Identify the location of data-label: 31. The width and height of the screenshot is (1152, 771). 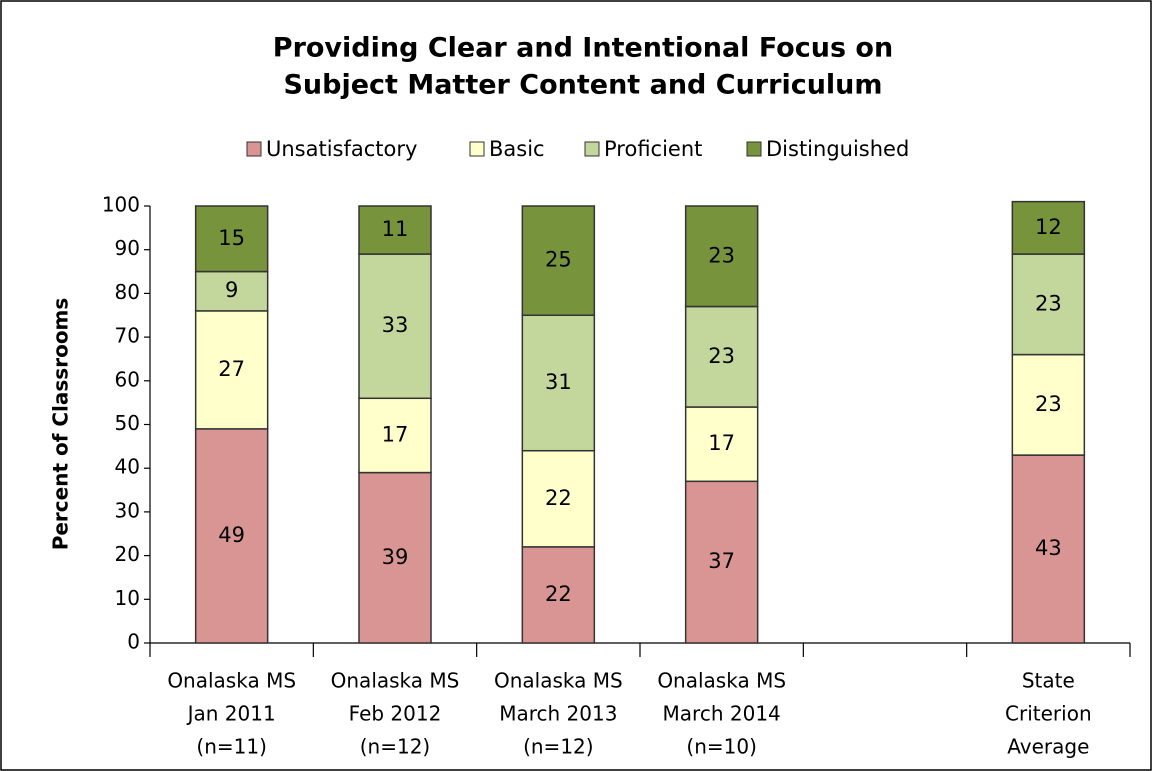
(558, 382).